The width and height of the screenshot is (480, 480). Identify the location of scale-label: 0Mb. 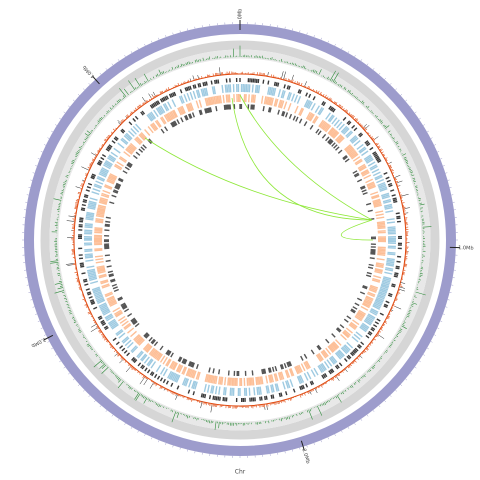
(241, 14).